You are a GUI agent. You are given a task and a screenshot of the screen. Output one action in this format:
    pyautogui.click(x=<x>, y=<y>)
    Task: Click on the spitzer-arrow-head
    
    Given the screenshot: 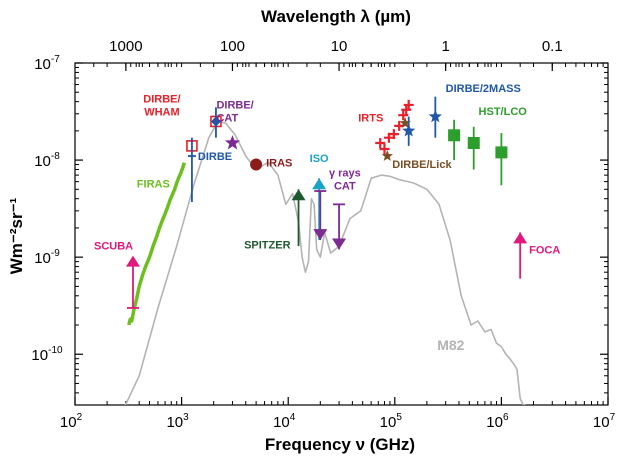 What is the action you would take?
    pyautogui.click(x=298, y=195)
    